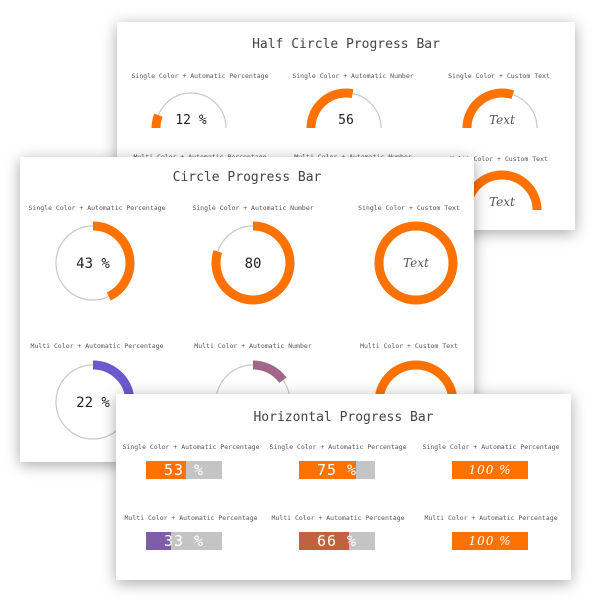 Image resolution: width=600 pixels, height=600 pixels. I want to click on horizontal-progress-bar: 33 %, so click(184, 541).